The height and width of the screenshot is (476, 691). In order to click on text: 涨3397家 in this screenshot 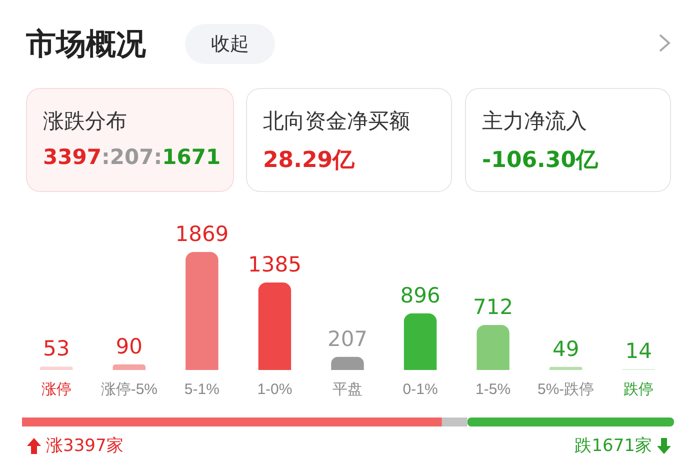, I will do `click(85, 446)`.